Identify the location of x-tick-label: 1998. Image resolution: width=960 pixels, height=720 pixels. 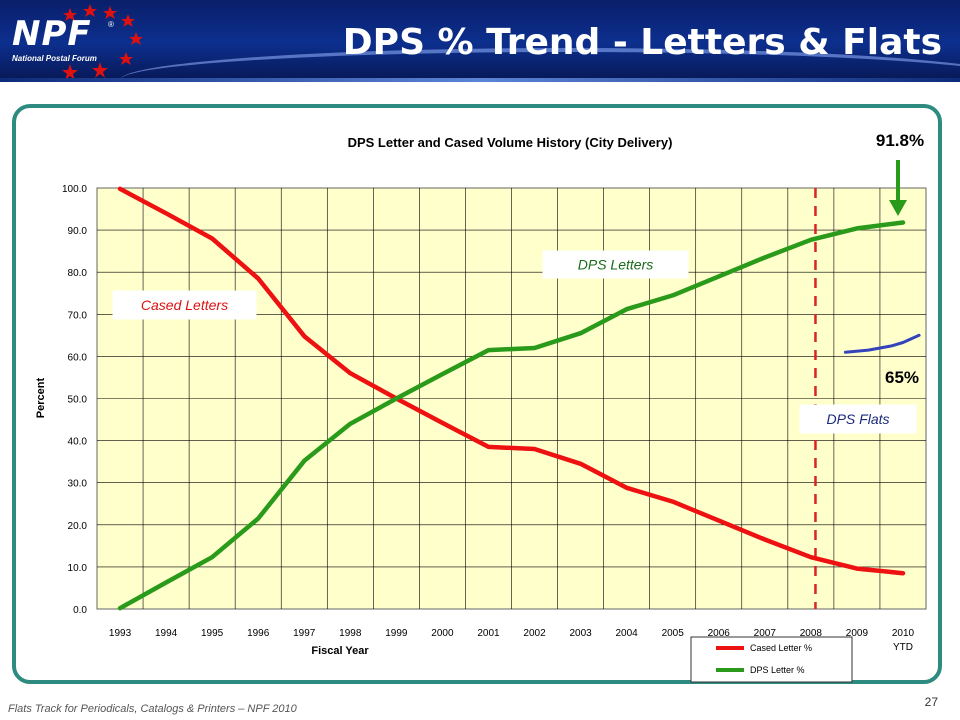
(350, 633).